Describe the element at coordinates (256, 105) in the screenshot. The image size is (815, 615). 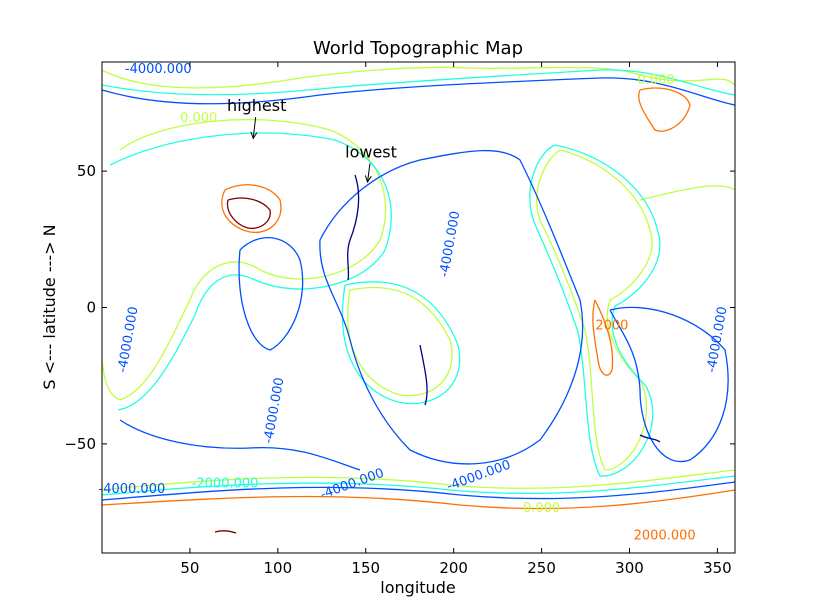
I see `annotation-highest: highest` at that location.